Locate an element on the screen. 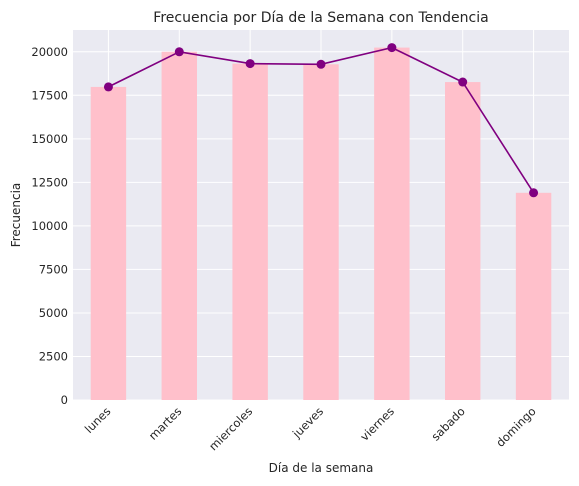  x-axis-label: Día de la semana is located at coordinates (321, 468).